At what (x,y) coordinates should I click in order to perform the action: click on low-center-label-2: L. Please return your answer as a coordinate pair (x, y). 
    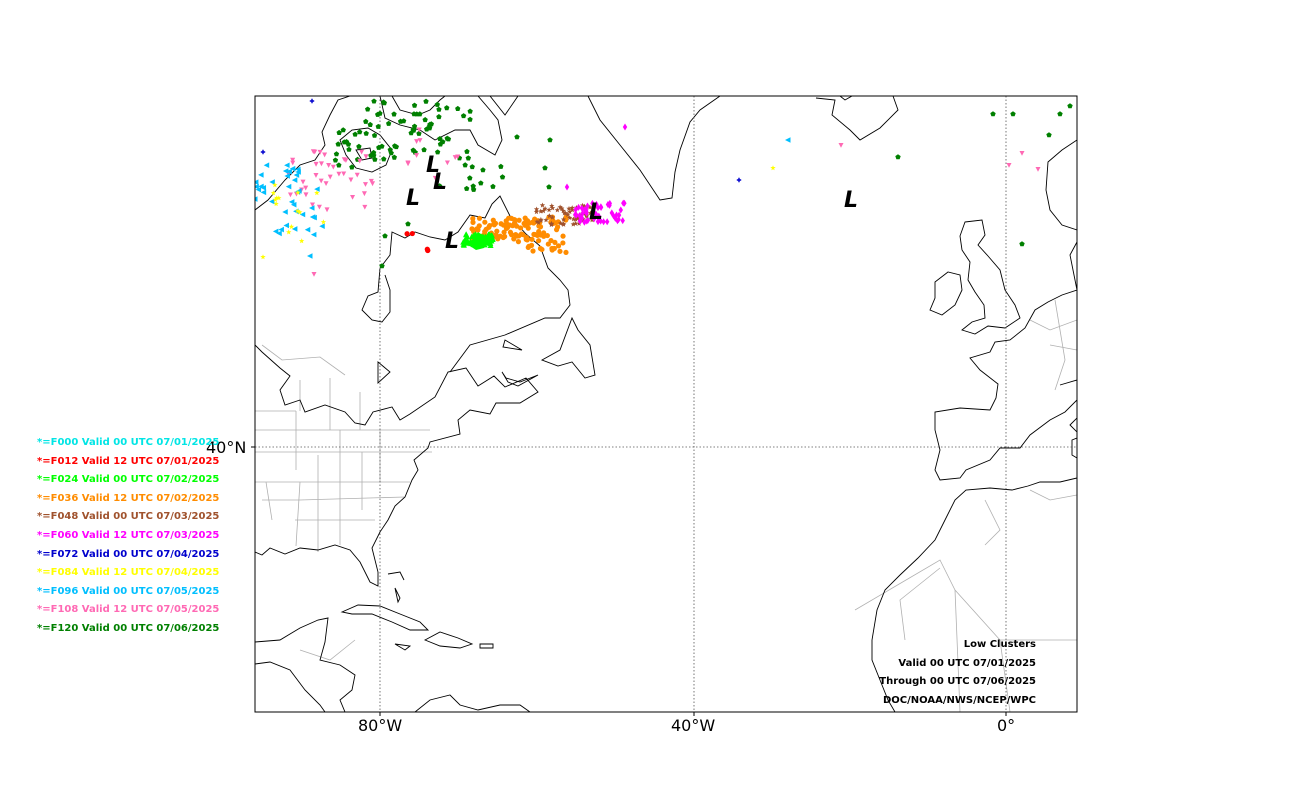
    Looking at the image, I should click on (413, 198).